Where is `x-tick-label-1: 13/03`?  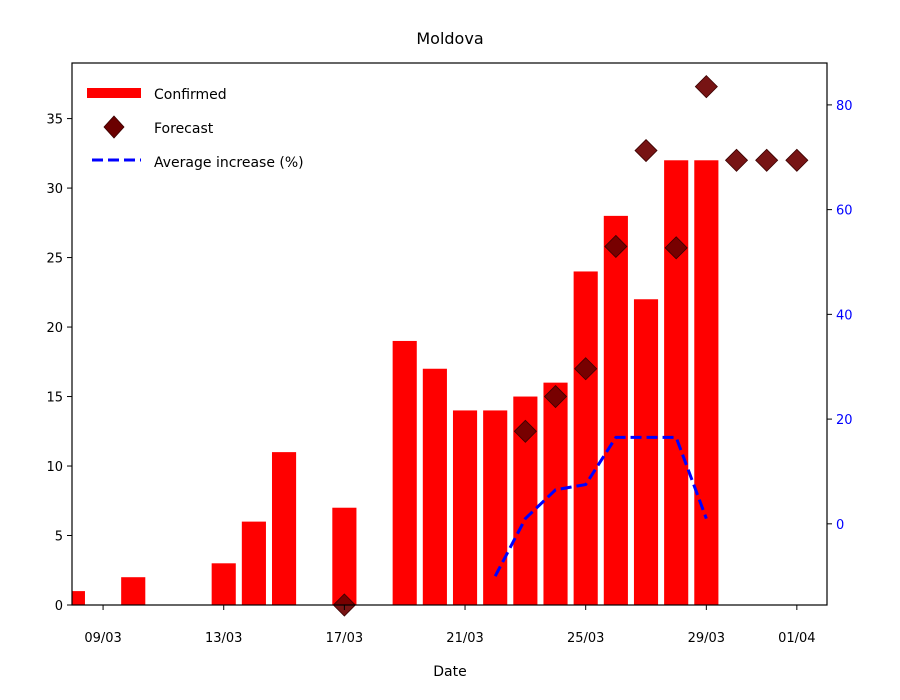 x-tick-label-1: 13/03 is located at coordinates (223, 638).